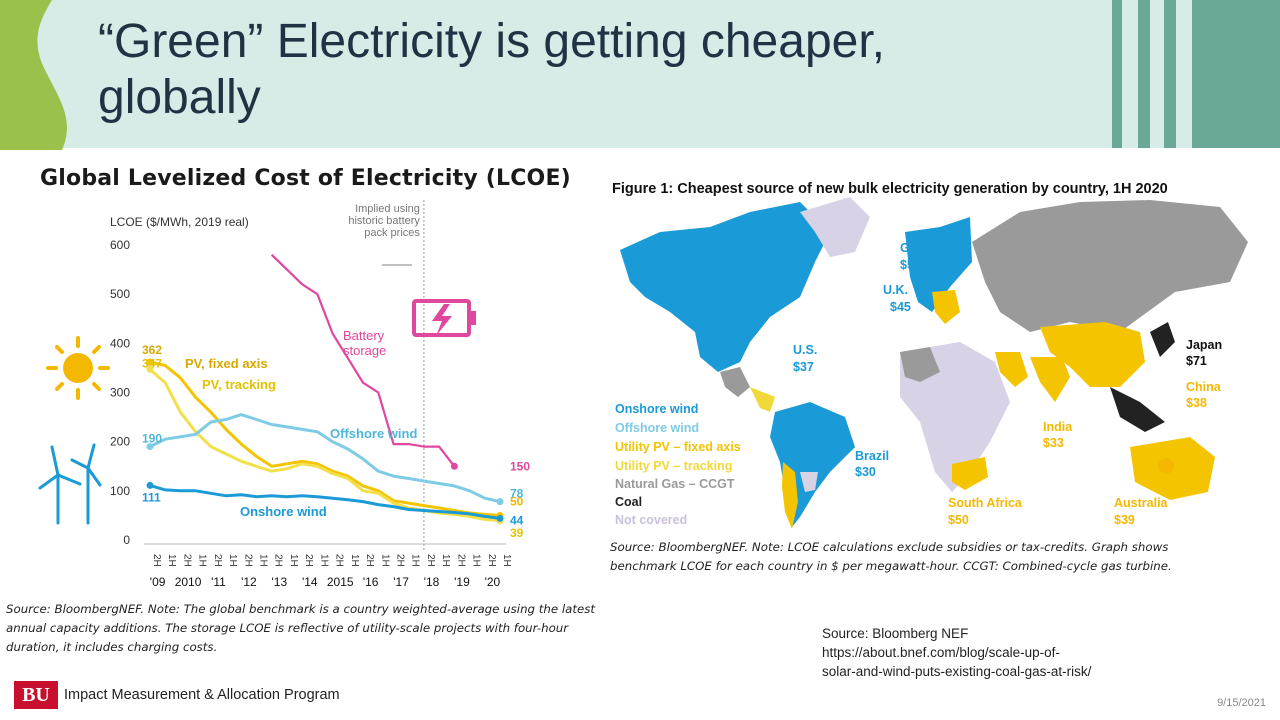  I want to click on y-tick-label: 100, so click(120, 491).